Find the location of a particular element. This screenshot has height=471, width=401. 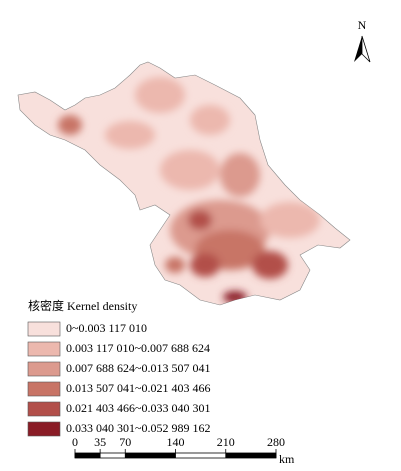

scale-tick-label: 140 is located at coordinates (176, 442).